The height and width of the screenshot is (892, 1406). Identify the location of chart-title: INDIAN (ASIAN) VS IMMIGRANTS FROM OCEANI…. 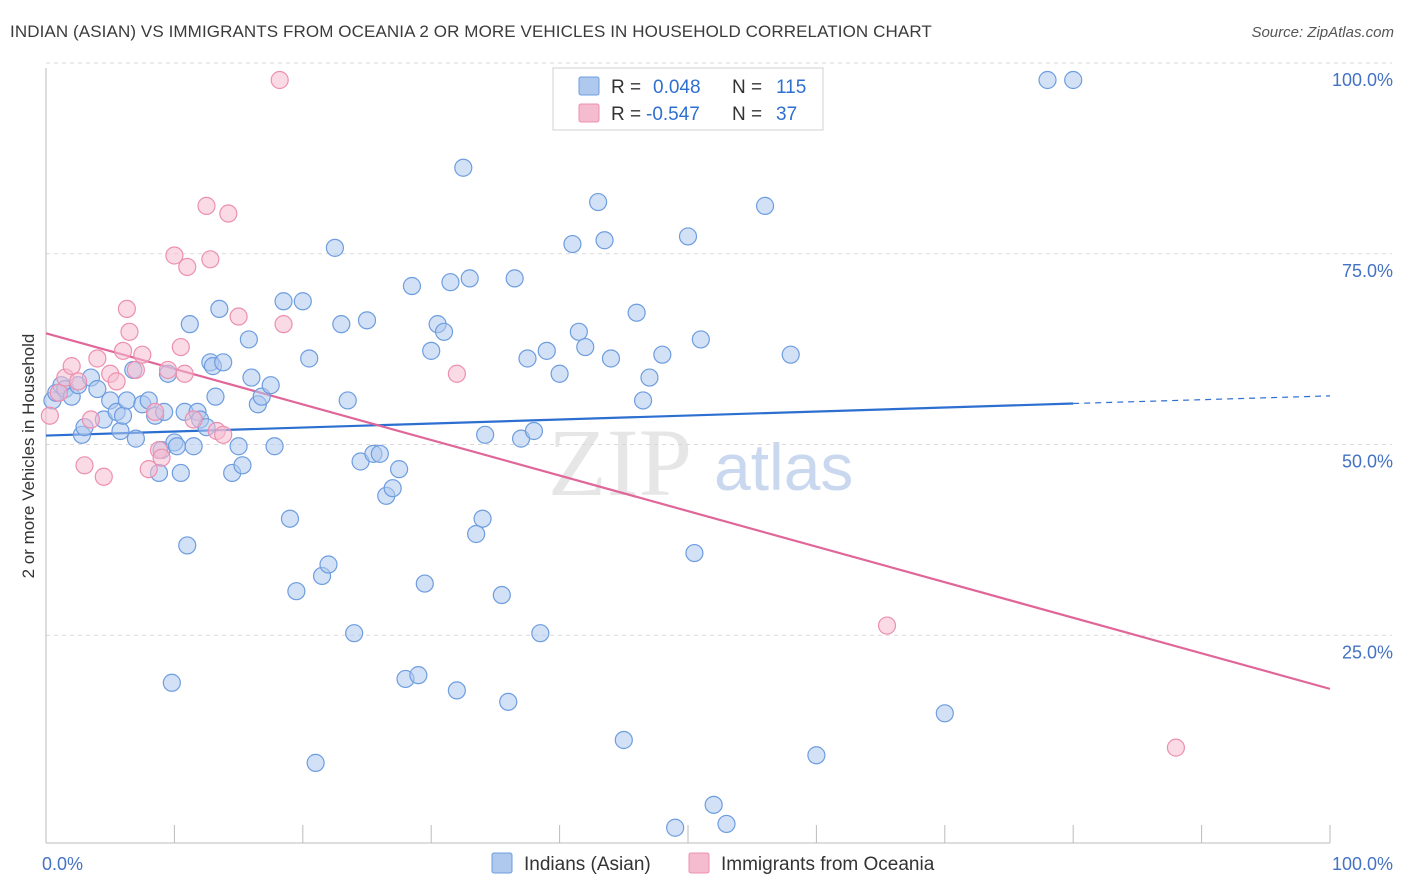
(471, 31).